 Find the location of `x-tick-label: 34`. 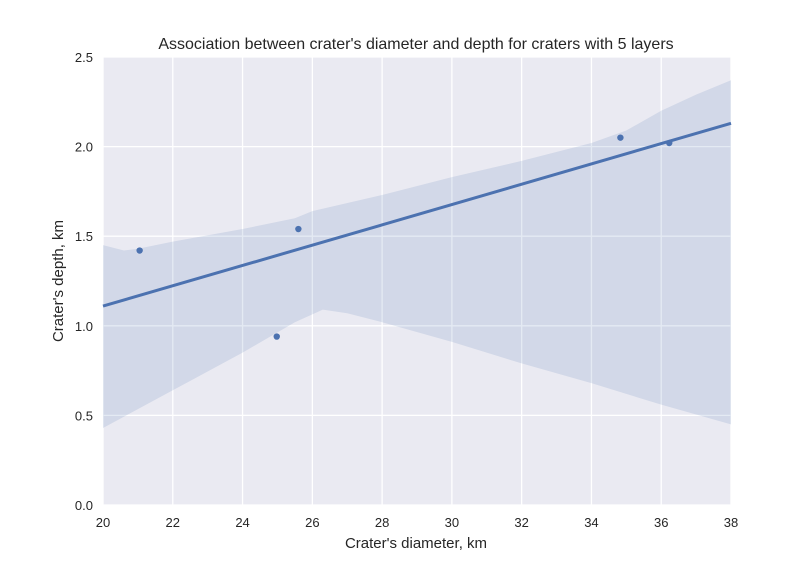

x-tick-label: 34 is located at coordinates (591, 522).